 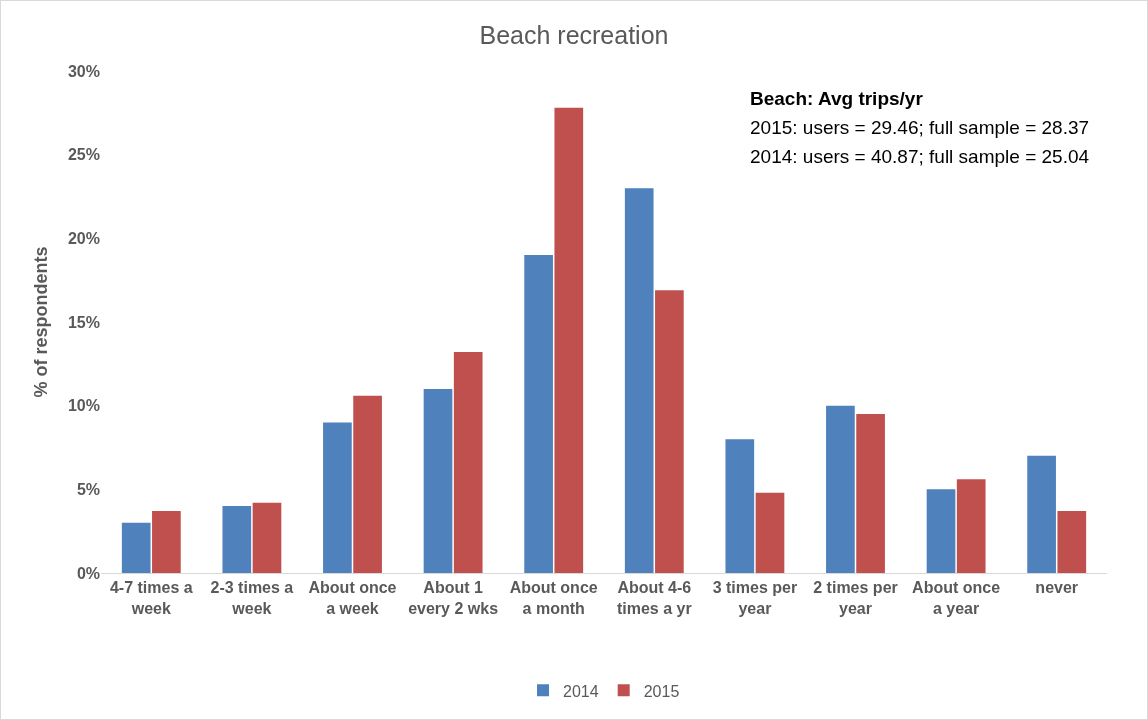 I want to click on y-tick-label: 25%, so click(x=83, y=155).